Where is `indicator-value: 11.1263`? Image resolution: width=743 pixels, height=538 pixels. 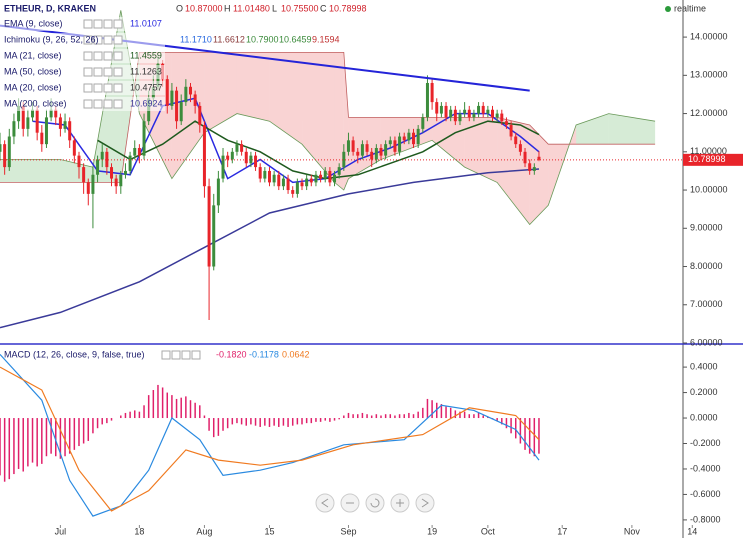 indicator-value: 11.1263 is located at coordinates (146, 71).